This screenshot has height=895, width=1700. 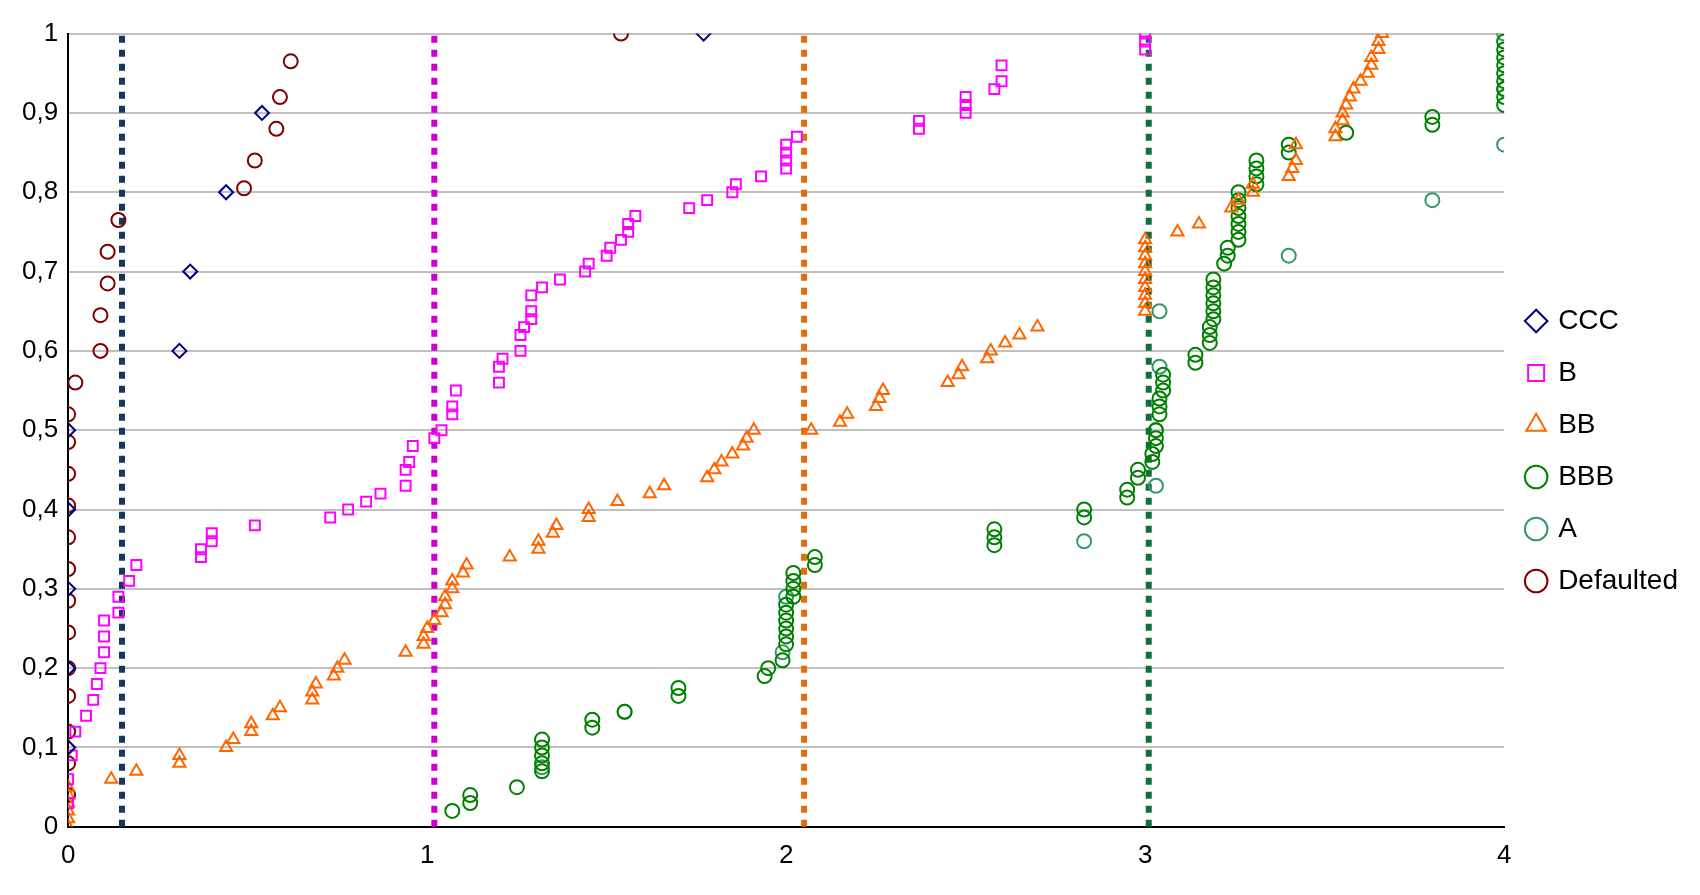 I want to click on y-tick-label: 0,3, so click(x=40, y=587).